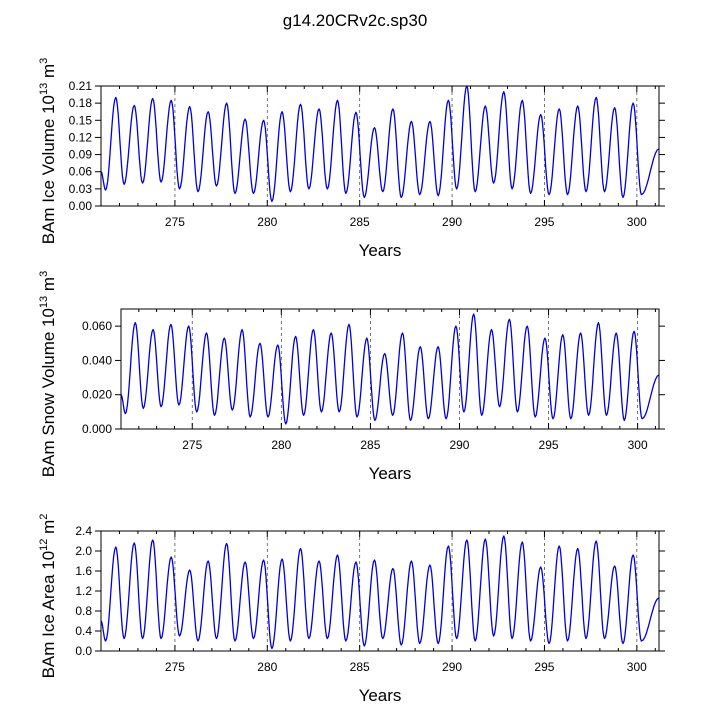 The height and width of the screenshot is (712, 711). What do you see at coordinates (97, 395) in the screenshot?
I see `y-tick-label: 0.020` at bounding box center [97, 395].